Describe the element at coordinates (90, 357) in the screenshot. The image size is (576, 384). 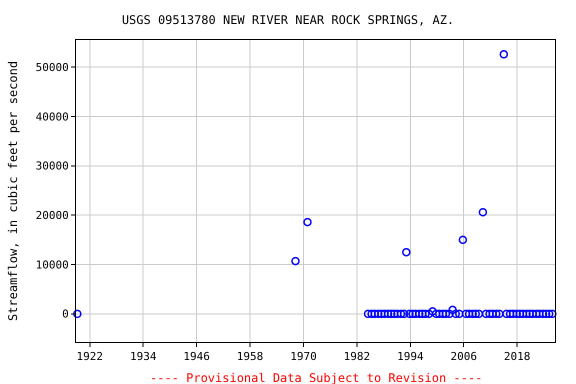
I see `x-tick-label: 1922` at that location.